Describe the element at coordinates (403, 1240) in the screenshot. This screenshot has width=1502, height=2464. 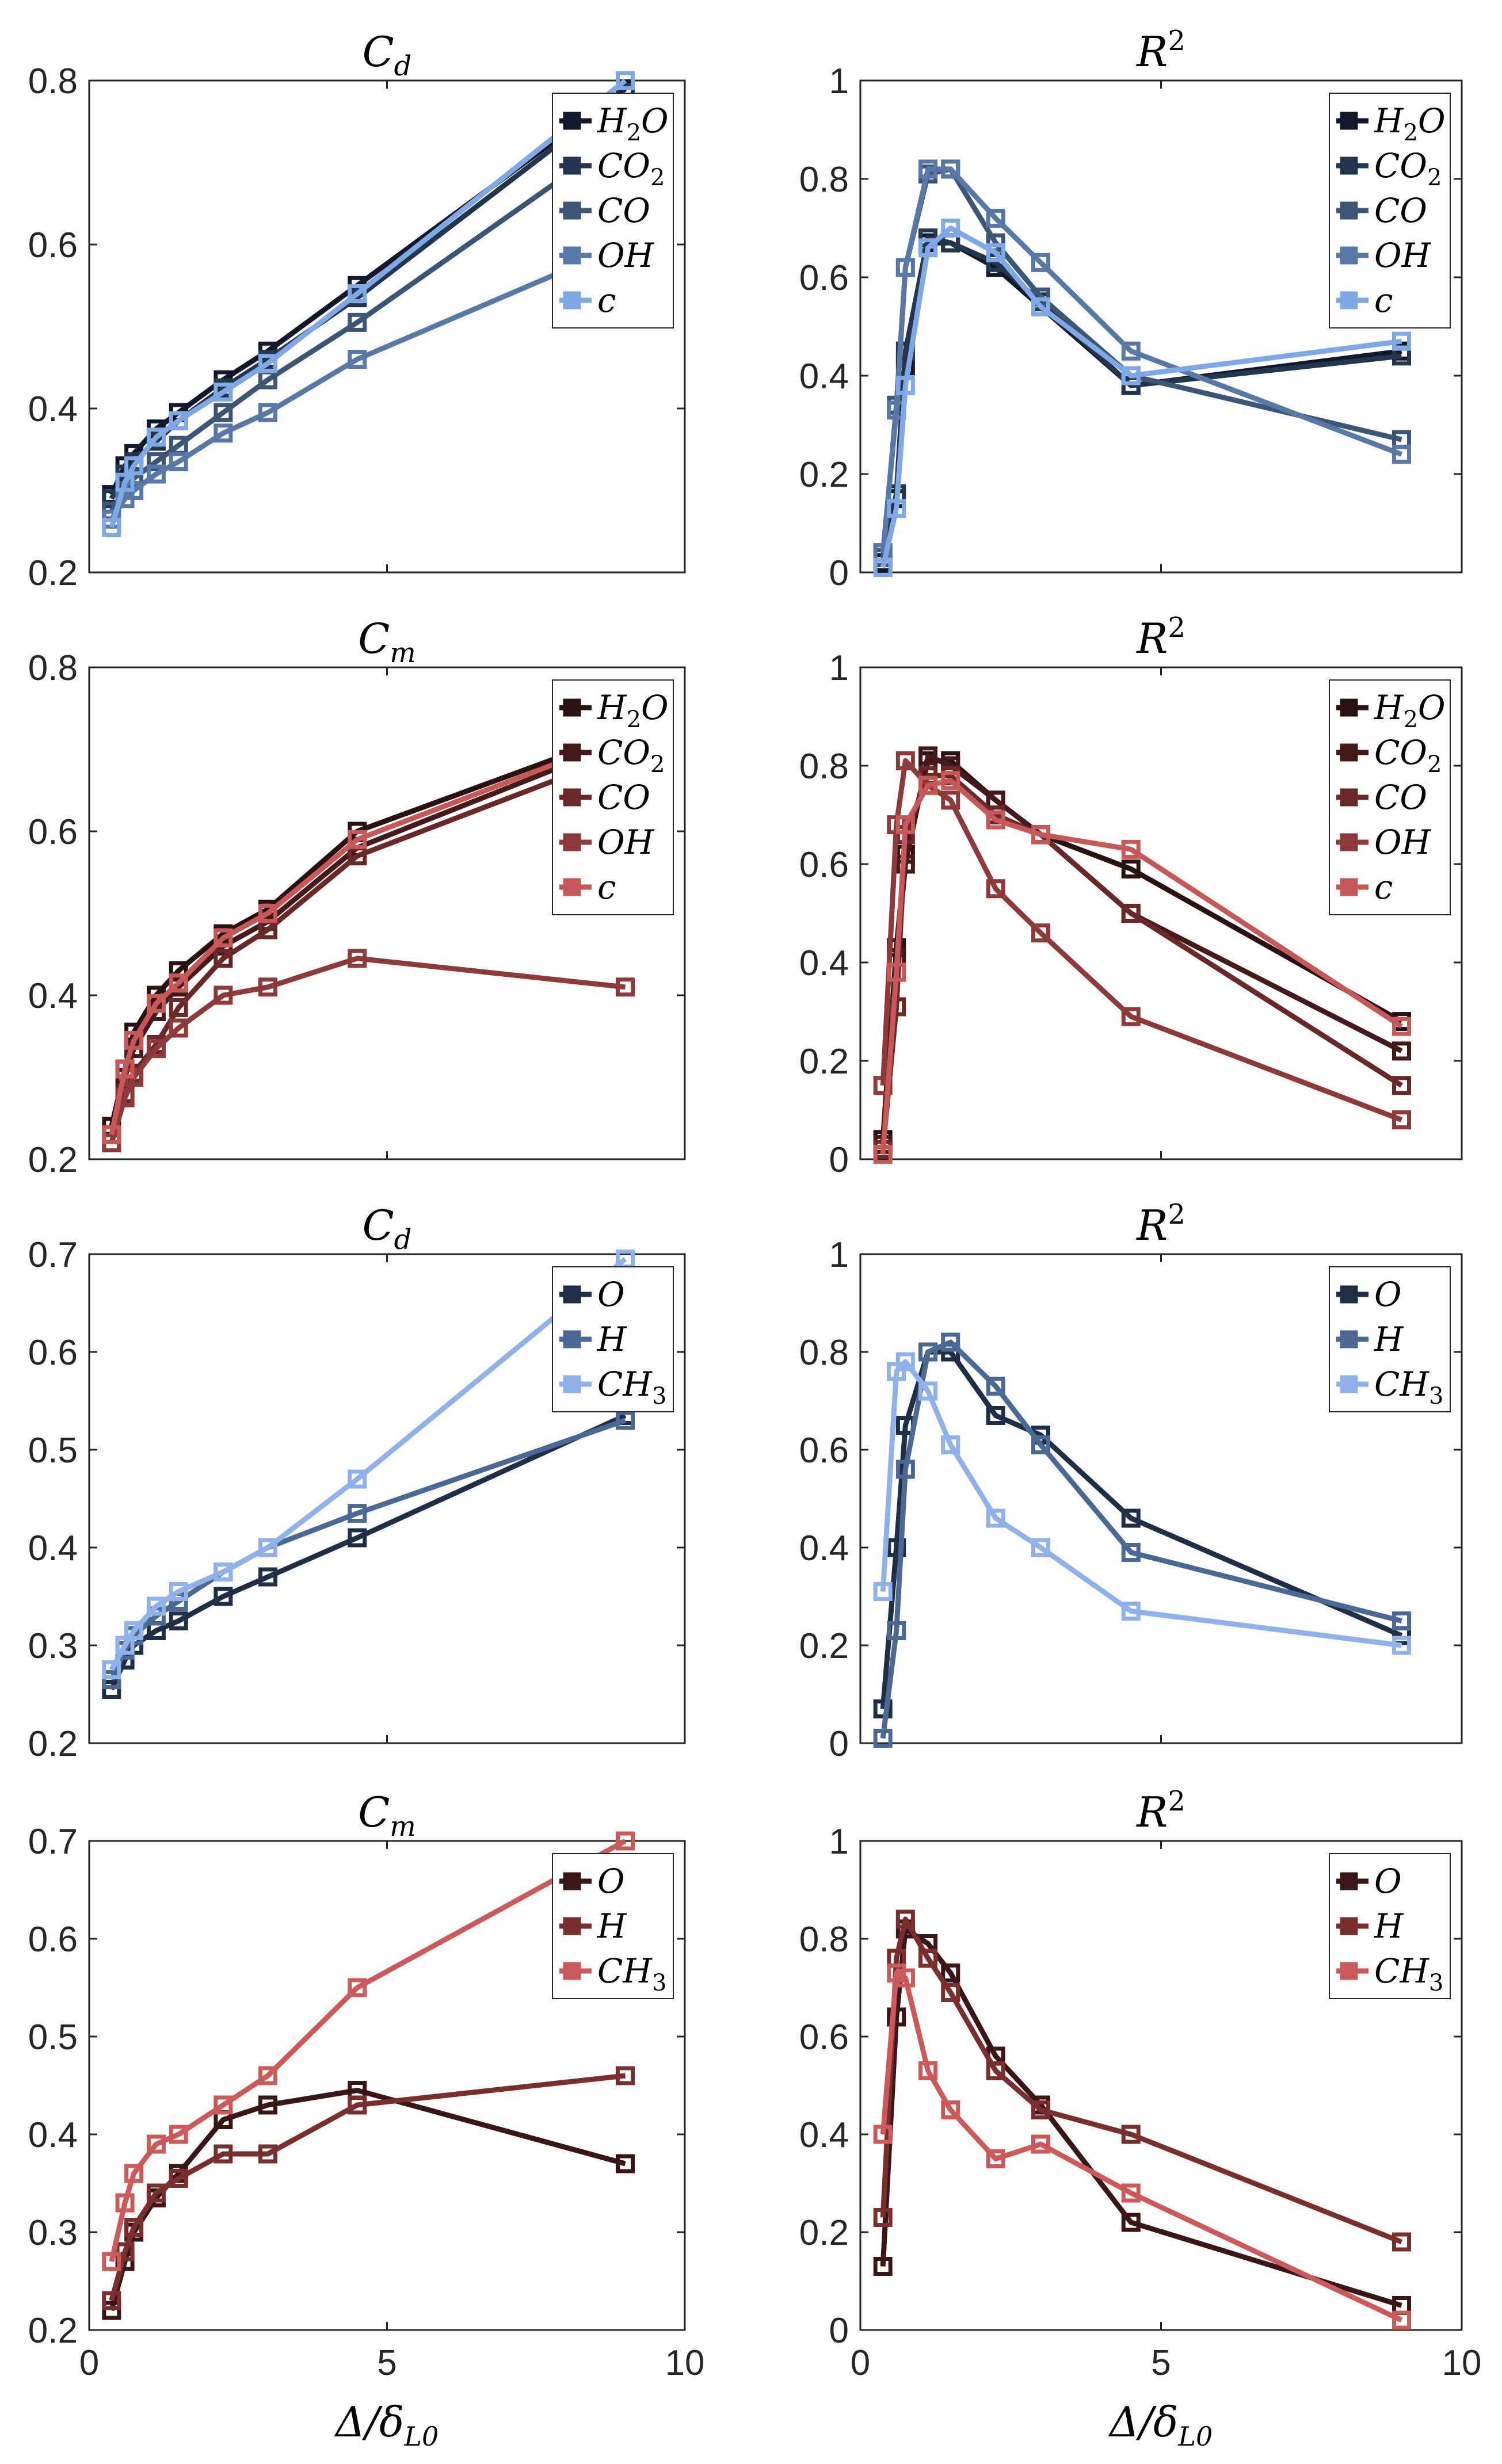
I see `chart-title-subscript: d` at that location.